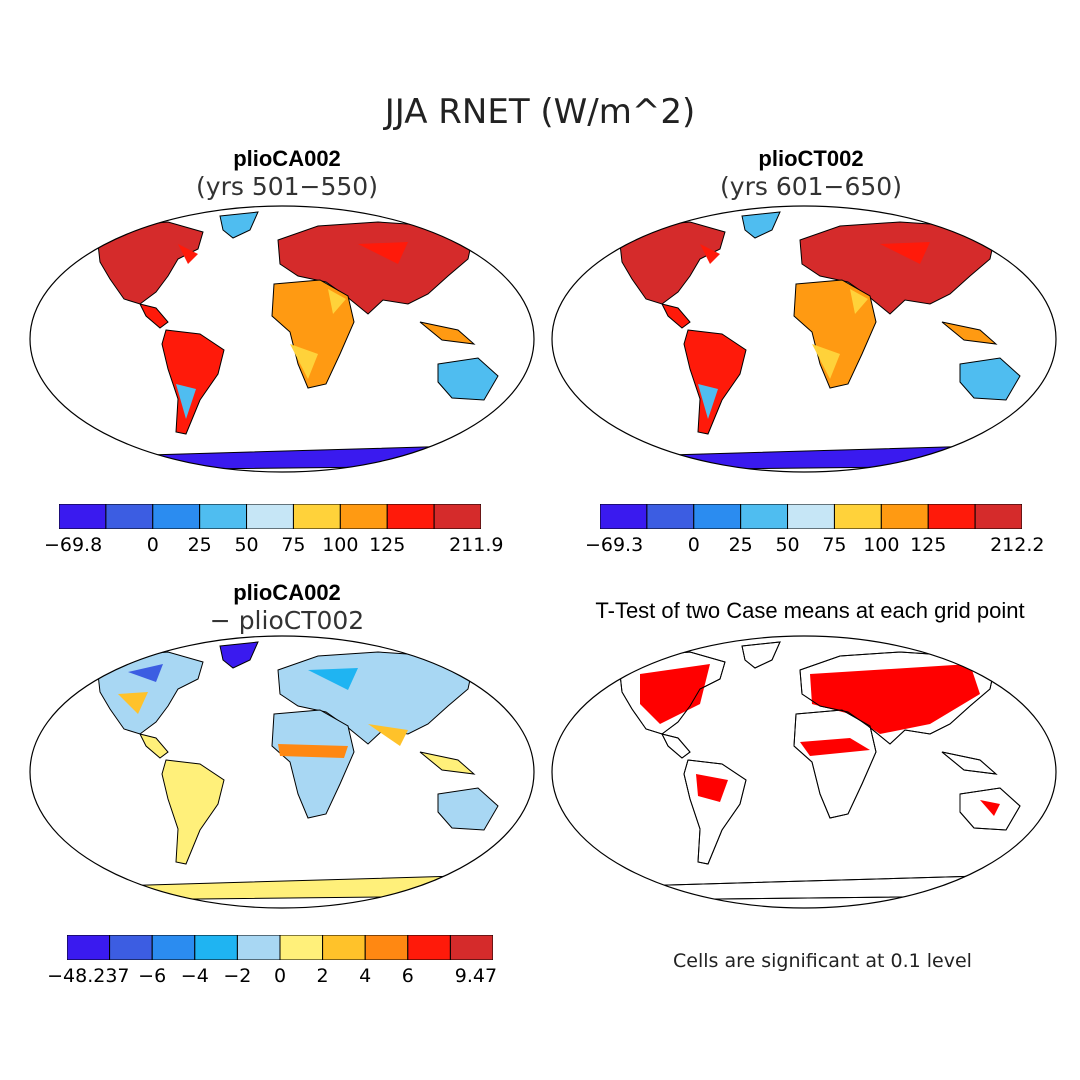 This screenshot has width=1080, height=1080. Describe the element at coordinates (811, 158) in the screenshot. I see `panel-title-top-right: plioCT002` at that location.